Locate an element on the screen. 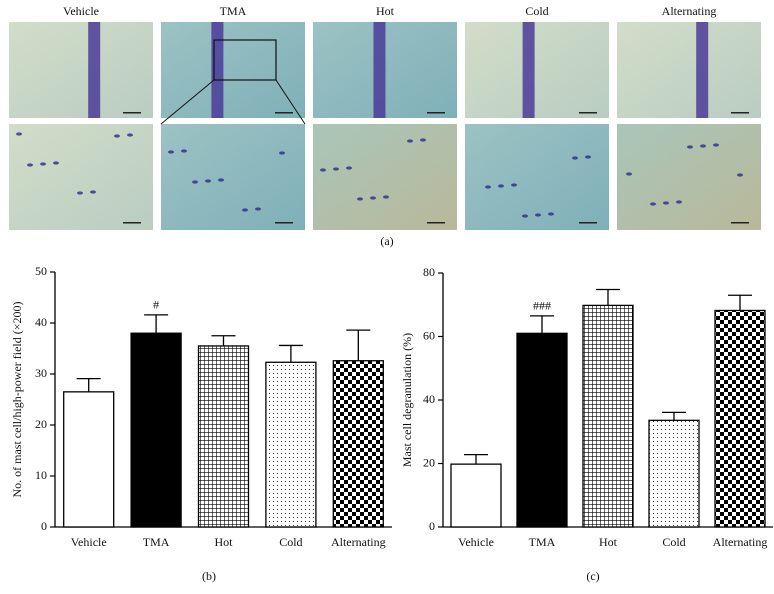  y-tick-label: 50 is located at coordinates (41, 271).